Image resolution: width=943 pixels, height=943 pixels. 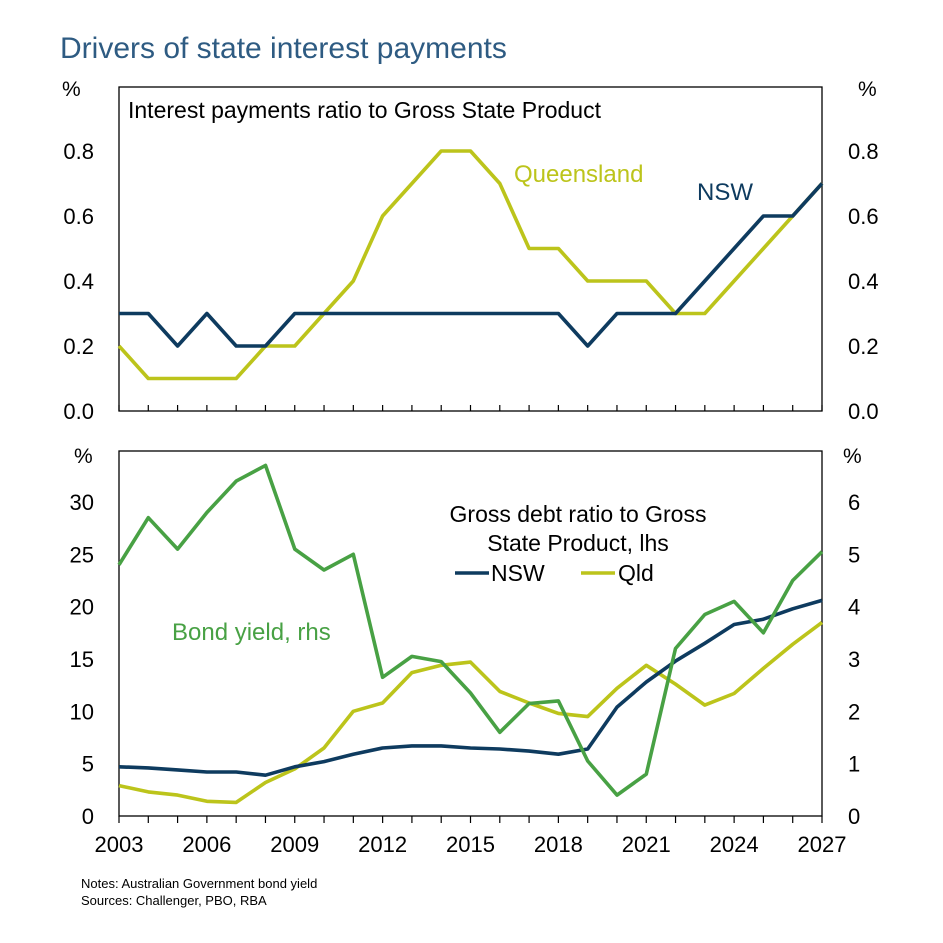 I want to click on top-y-tick-label-left: 0.8, so click(x=78, y=151).